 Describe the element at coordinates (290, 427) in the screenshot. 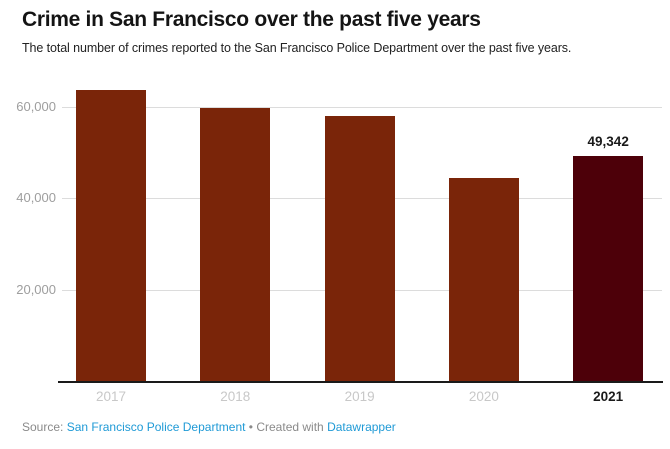

I see `created-with-label: Created with` at that location.